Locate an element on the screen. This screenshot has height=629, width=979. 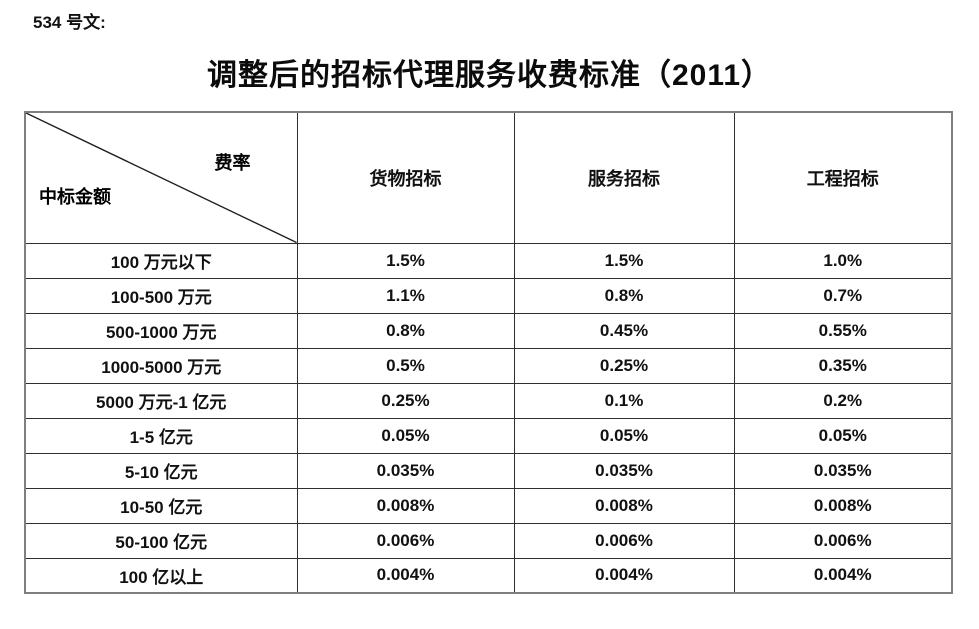
table-row: 500-1000 万元 0.8% 0.45% 0.55% is located at coordinates (488, 330).